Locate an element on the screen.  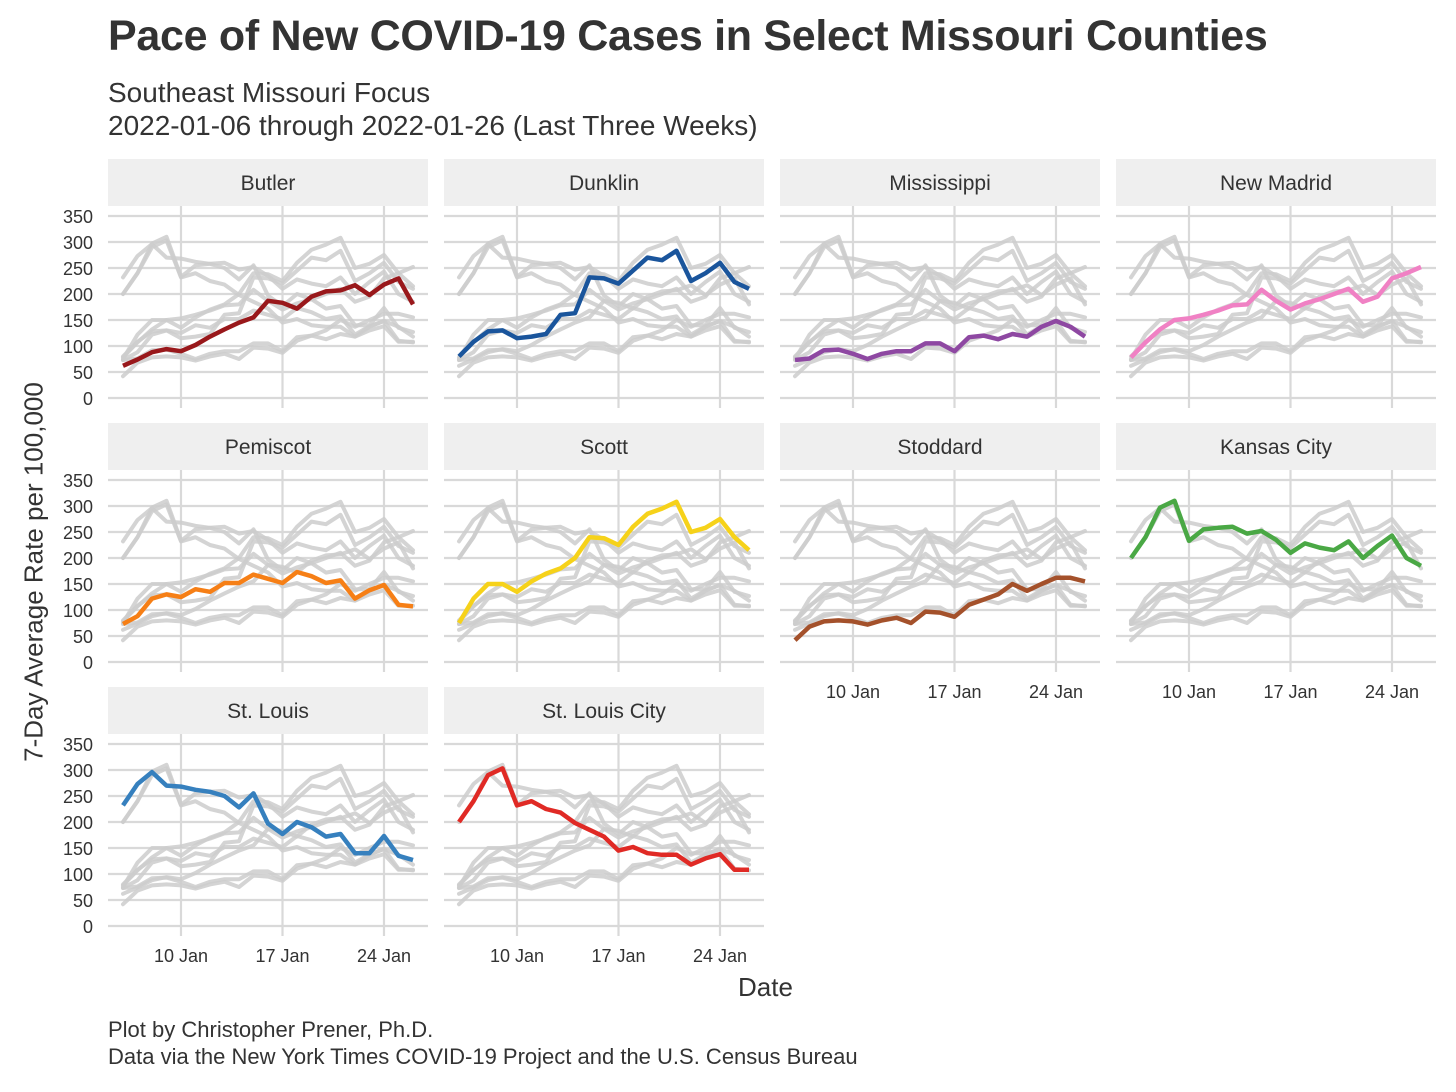
facet-panel-mississippi: Mississippi is located at coordinates (940, 283).